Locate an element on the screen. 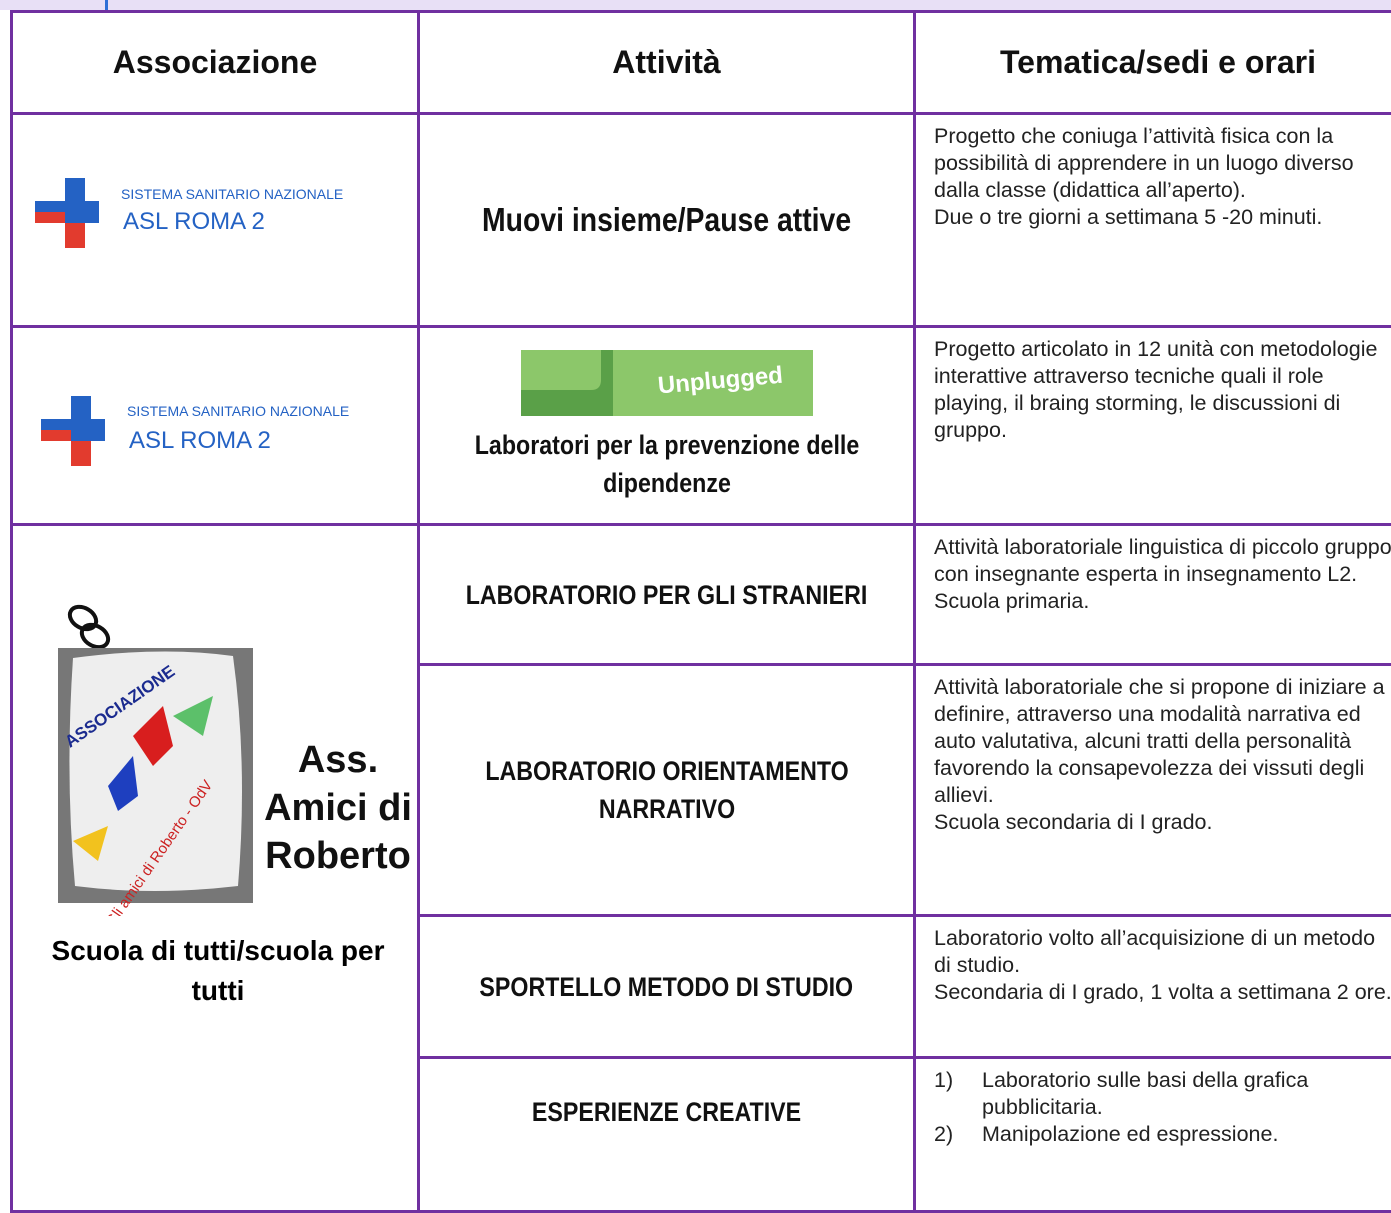 The width and height of the screenshot is (1391, 1213). activity-cell: SPORTELLO METODO DI STUDIO is located at coordinates (666, 986).